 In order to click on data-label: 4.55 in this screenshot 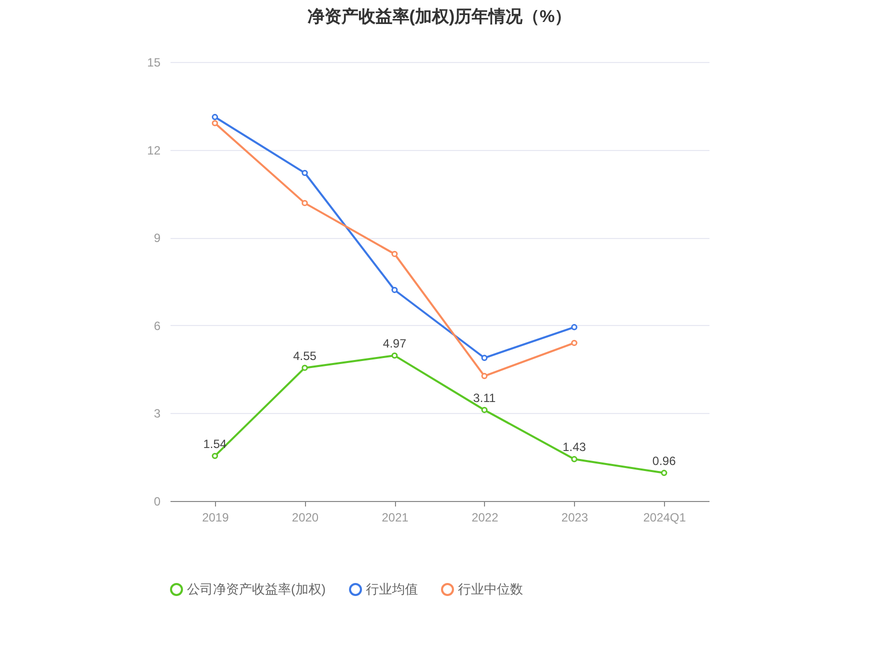, I will do `click(305, 355)`.